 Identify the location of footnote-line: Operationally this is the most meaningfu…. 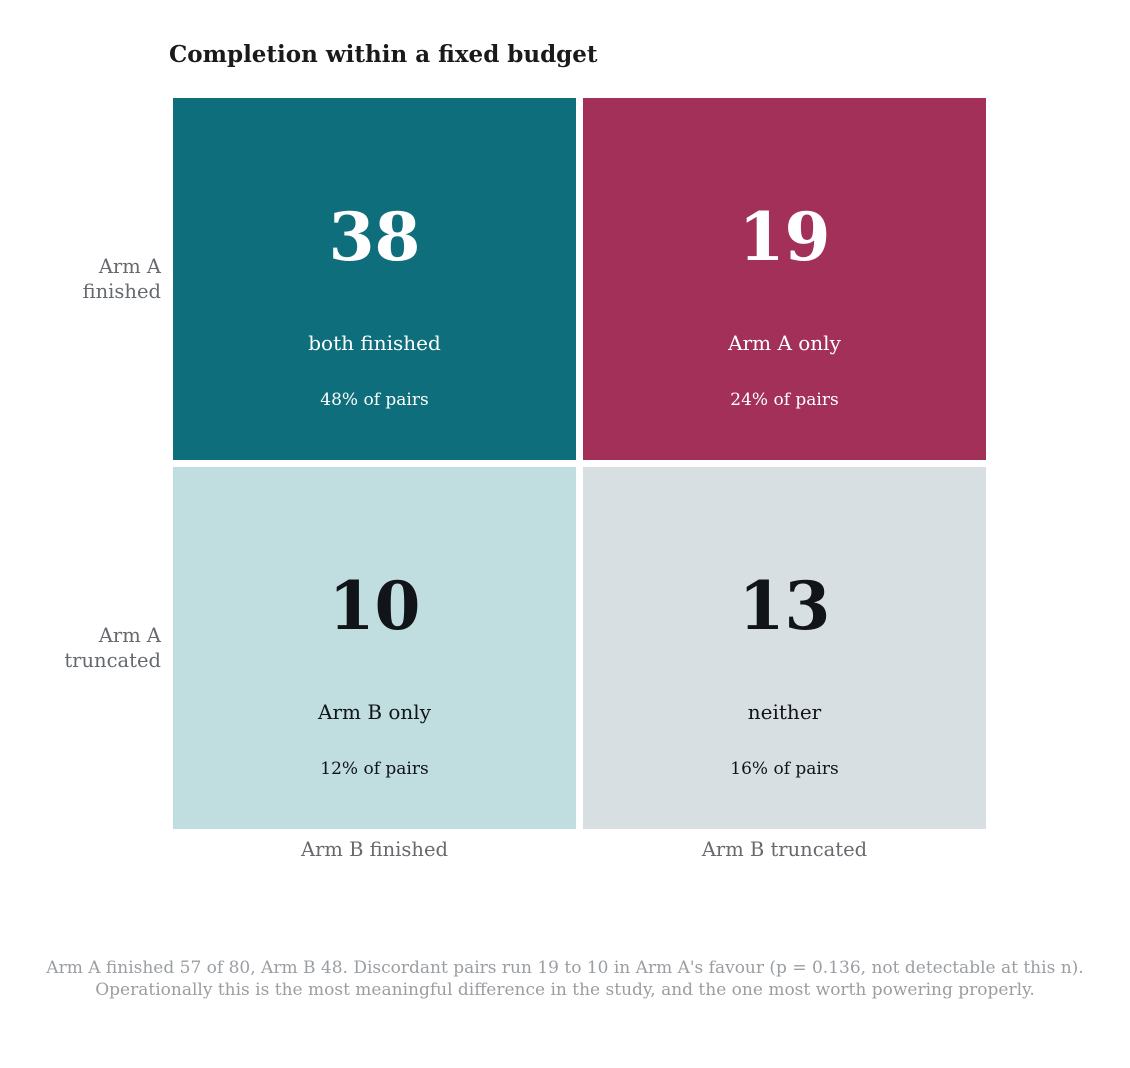
(565, 990).